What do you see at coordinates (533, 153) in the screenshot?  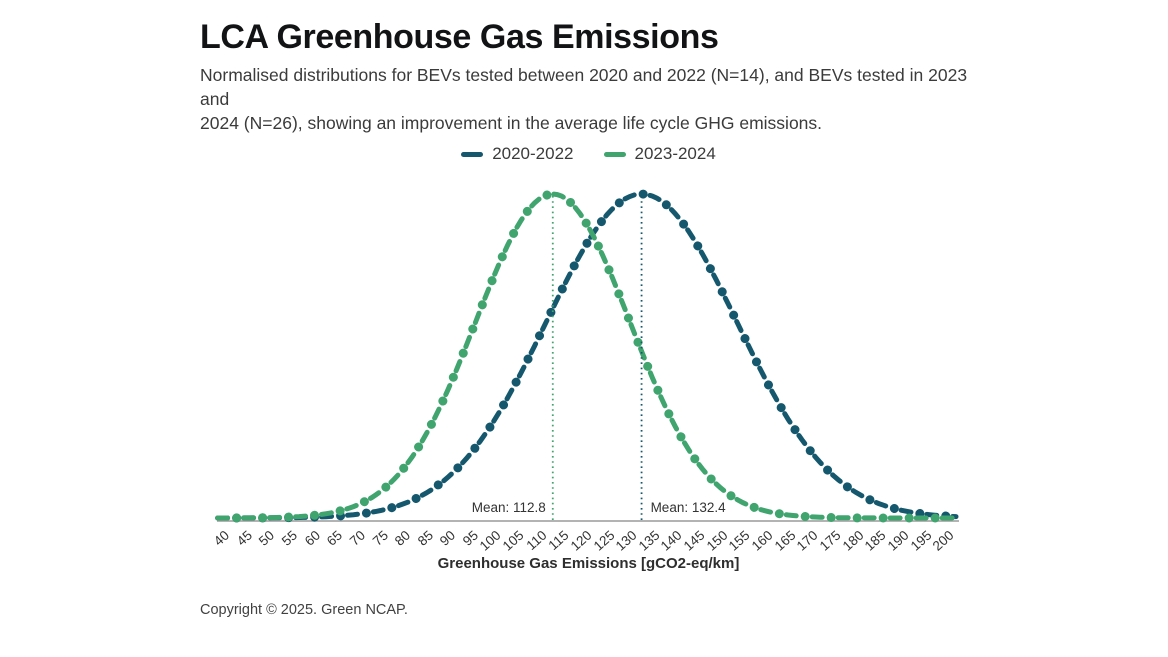 I see `legend-label: 2020-2022` at bounding box center [533, 153].